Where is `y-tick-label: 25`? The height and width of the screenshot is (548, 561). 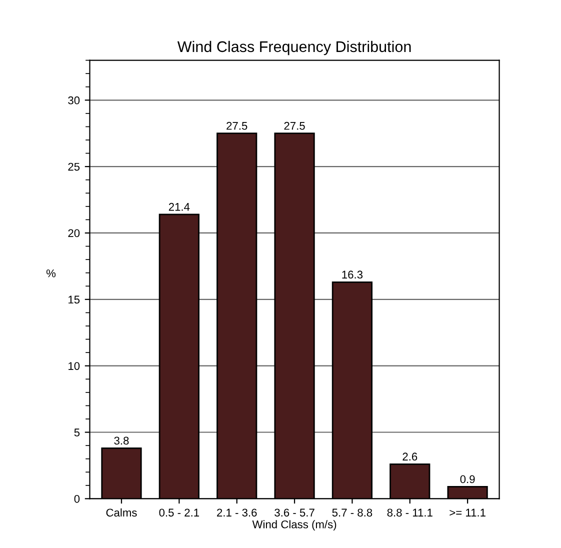 y-tick-label: 25 is located at coordinates (74, 166).